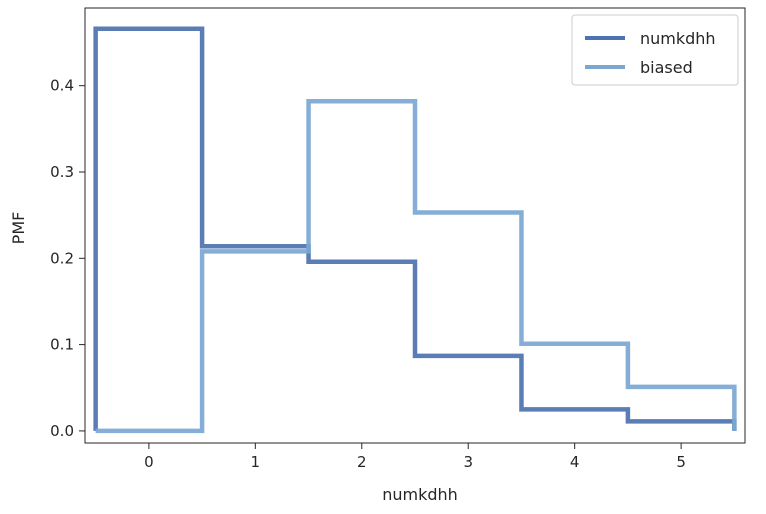 The image size is (766, 514). I want to click on x-axis-label: numkdhh, so click(420, 494).